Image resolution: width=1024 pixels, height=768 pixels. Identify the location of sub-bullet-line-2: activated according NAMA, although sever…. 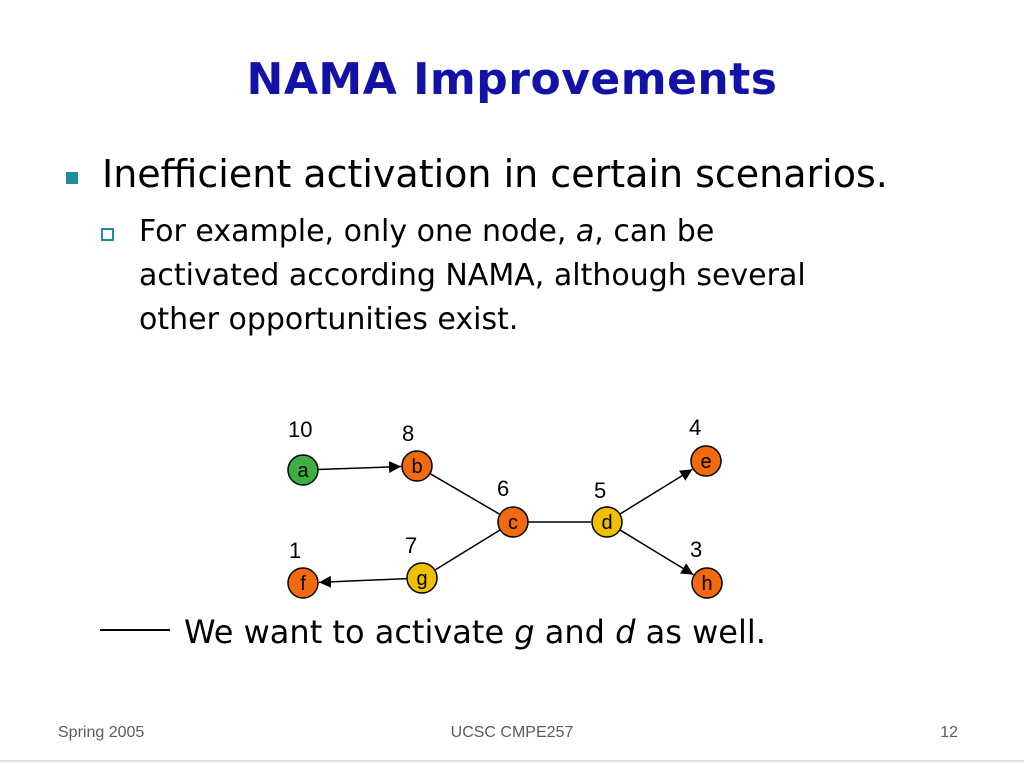
(472, 275).